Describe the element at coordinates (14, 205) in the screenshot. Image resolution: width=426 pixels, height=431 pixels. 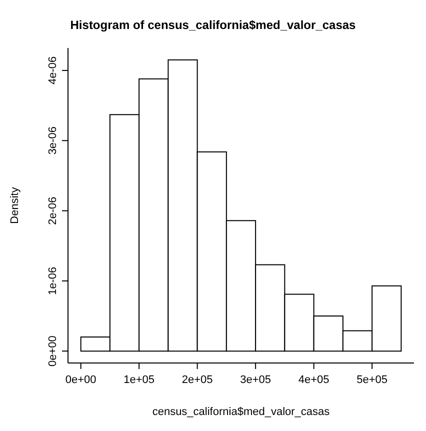
I see `y-axis-title: Density` at that location.